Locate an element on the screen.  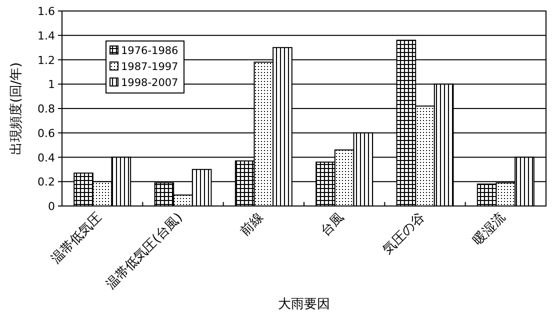
y-axis-title: 出現頻度(回/年) is located at coordinates (16, 108).